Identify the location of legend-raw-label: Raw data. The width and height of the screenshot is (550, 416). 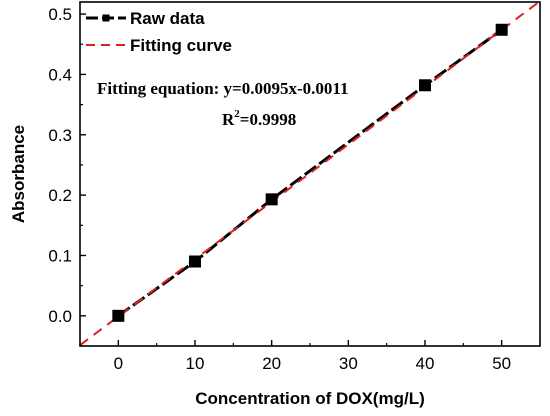
(167, 18).